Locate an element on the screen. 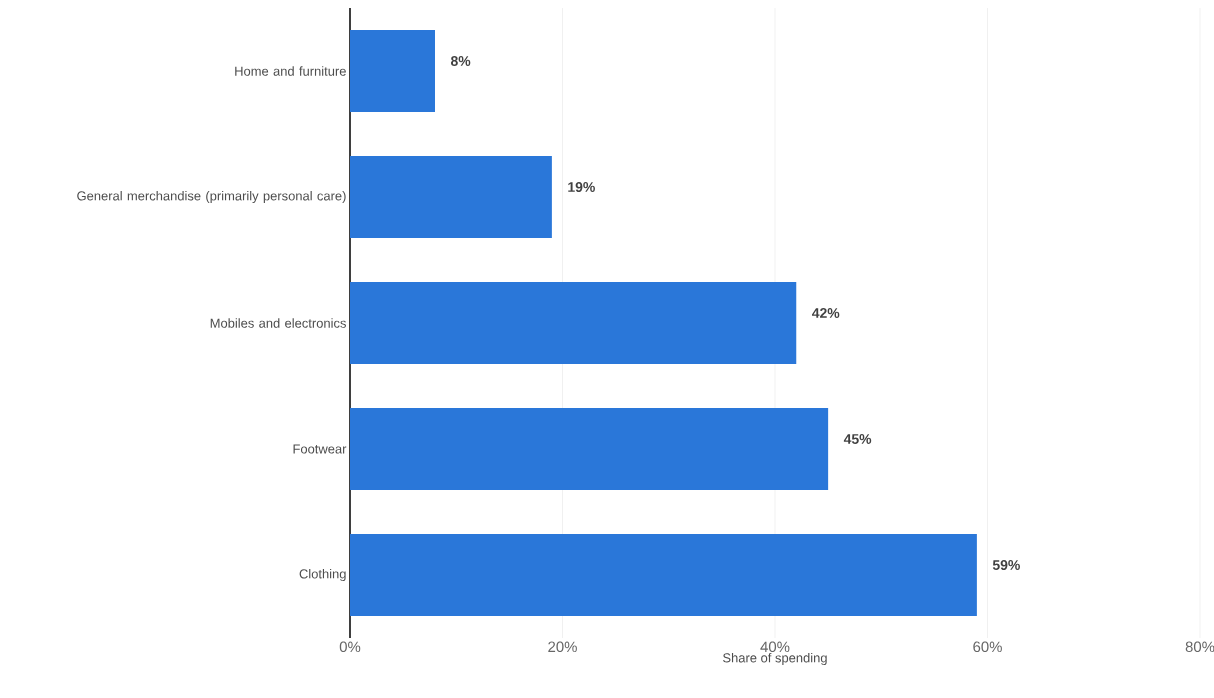  x-tick-label: 0% is located at coordinates (350, 647).